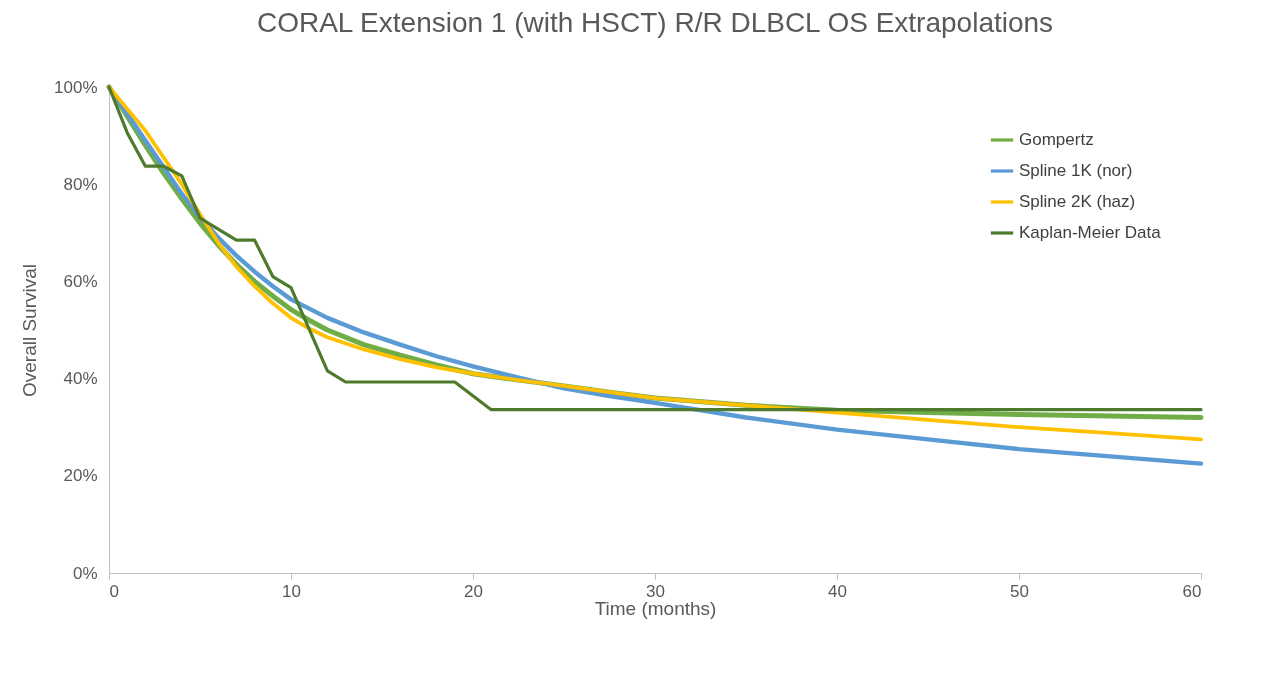 The image size is (1262, 682). What do you see at coordinates (30, 330) in the screenshot?
I see `y-axis-title: Overall Survival` at bounding box center [30, 330].